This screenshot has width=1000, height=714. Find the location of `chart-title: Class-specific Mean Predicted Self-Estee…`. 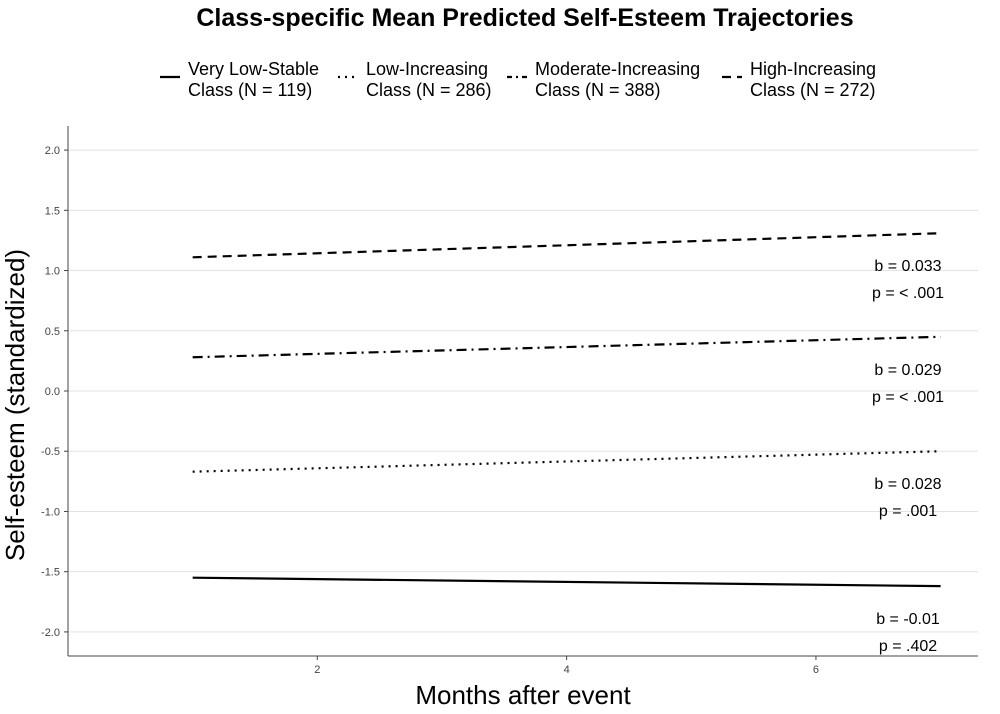

chart-title: Class-specific Mean Predicted Self-Estee… is located at coordinates (525, 18).